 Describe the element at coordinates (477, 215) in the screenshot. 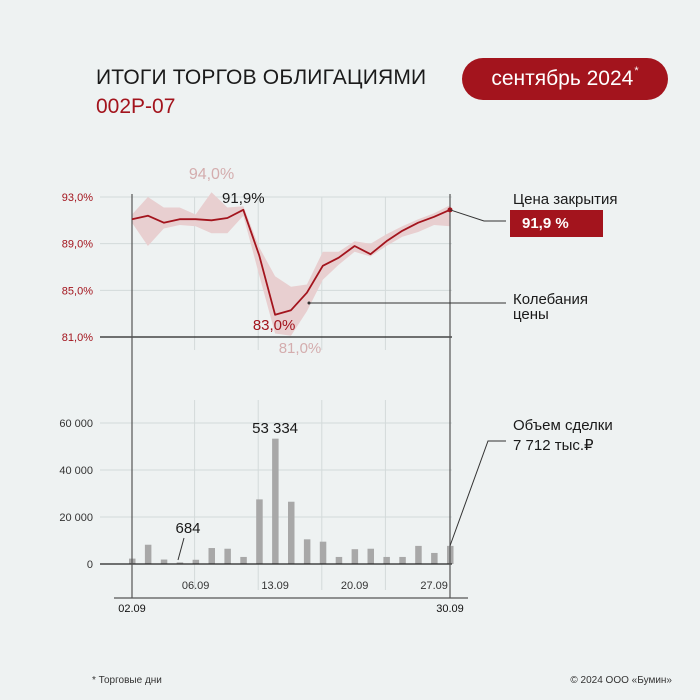

I see `close-price-leader` at that location.